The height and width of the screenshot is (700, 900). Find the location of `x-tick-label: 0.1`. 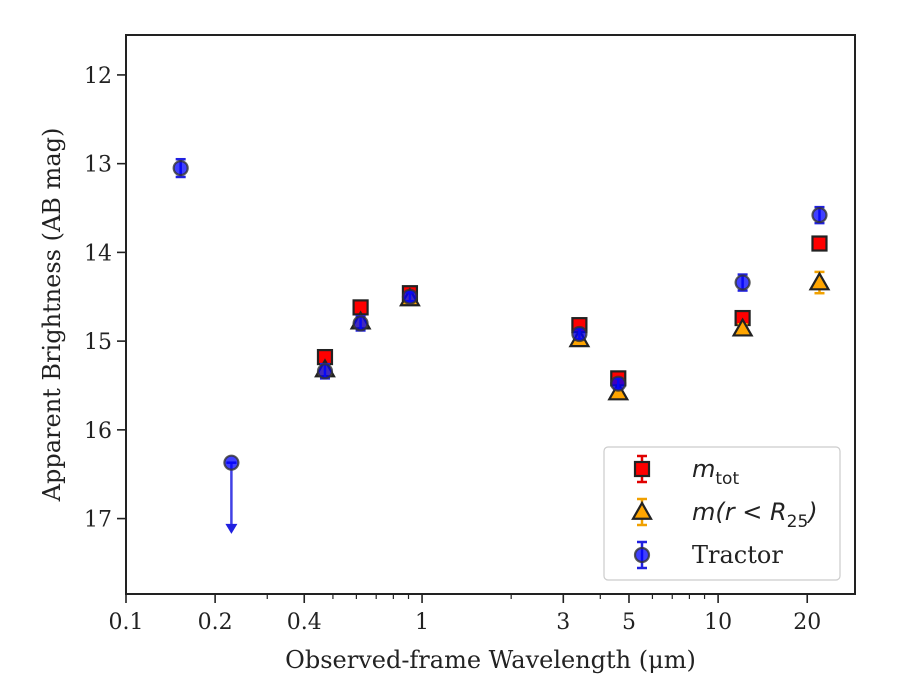

x-tick-label: 0.1 is located at coordinates (126, 622).